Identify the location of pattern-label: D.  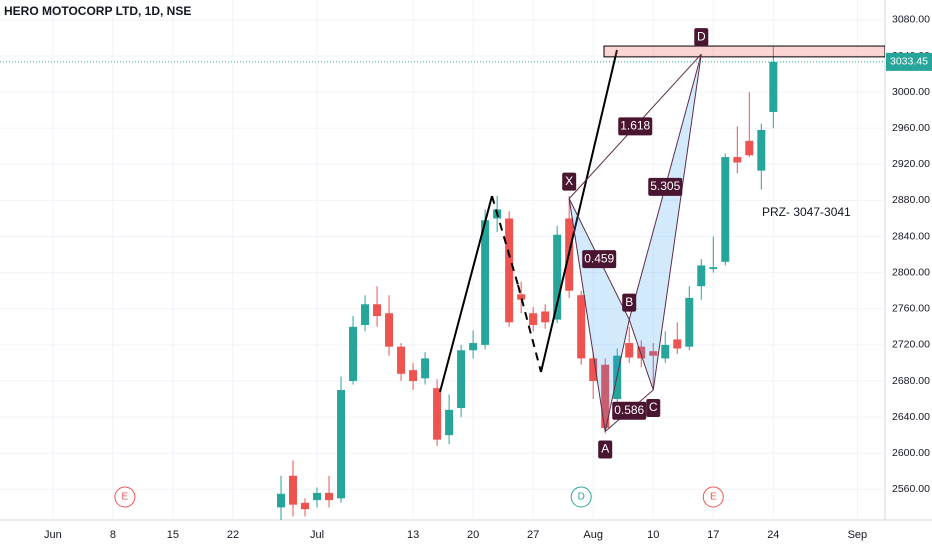
(701, 36).